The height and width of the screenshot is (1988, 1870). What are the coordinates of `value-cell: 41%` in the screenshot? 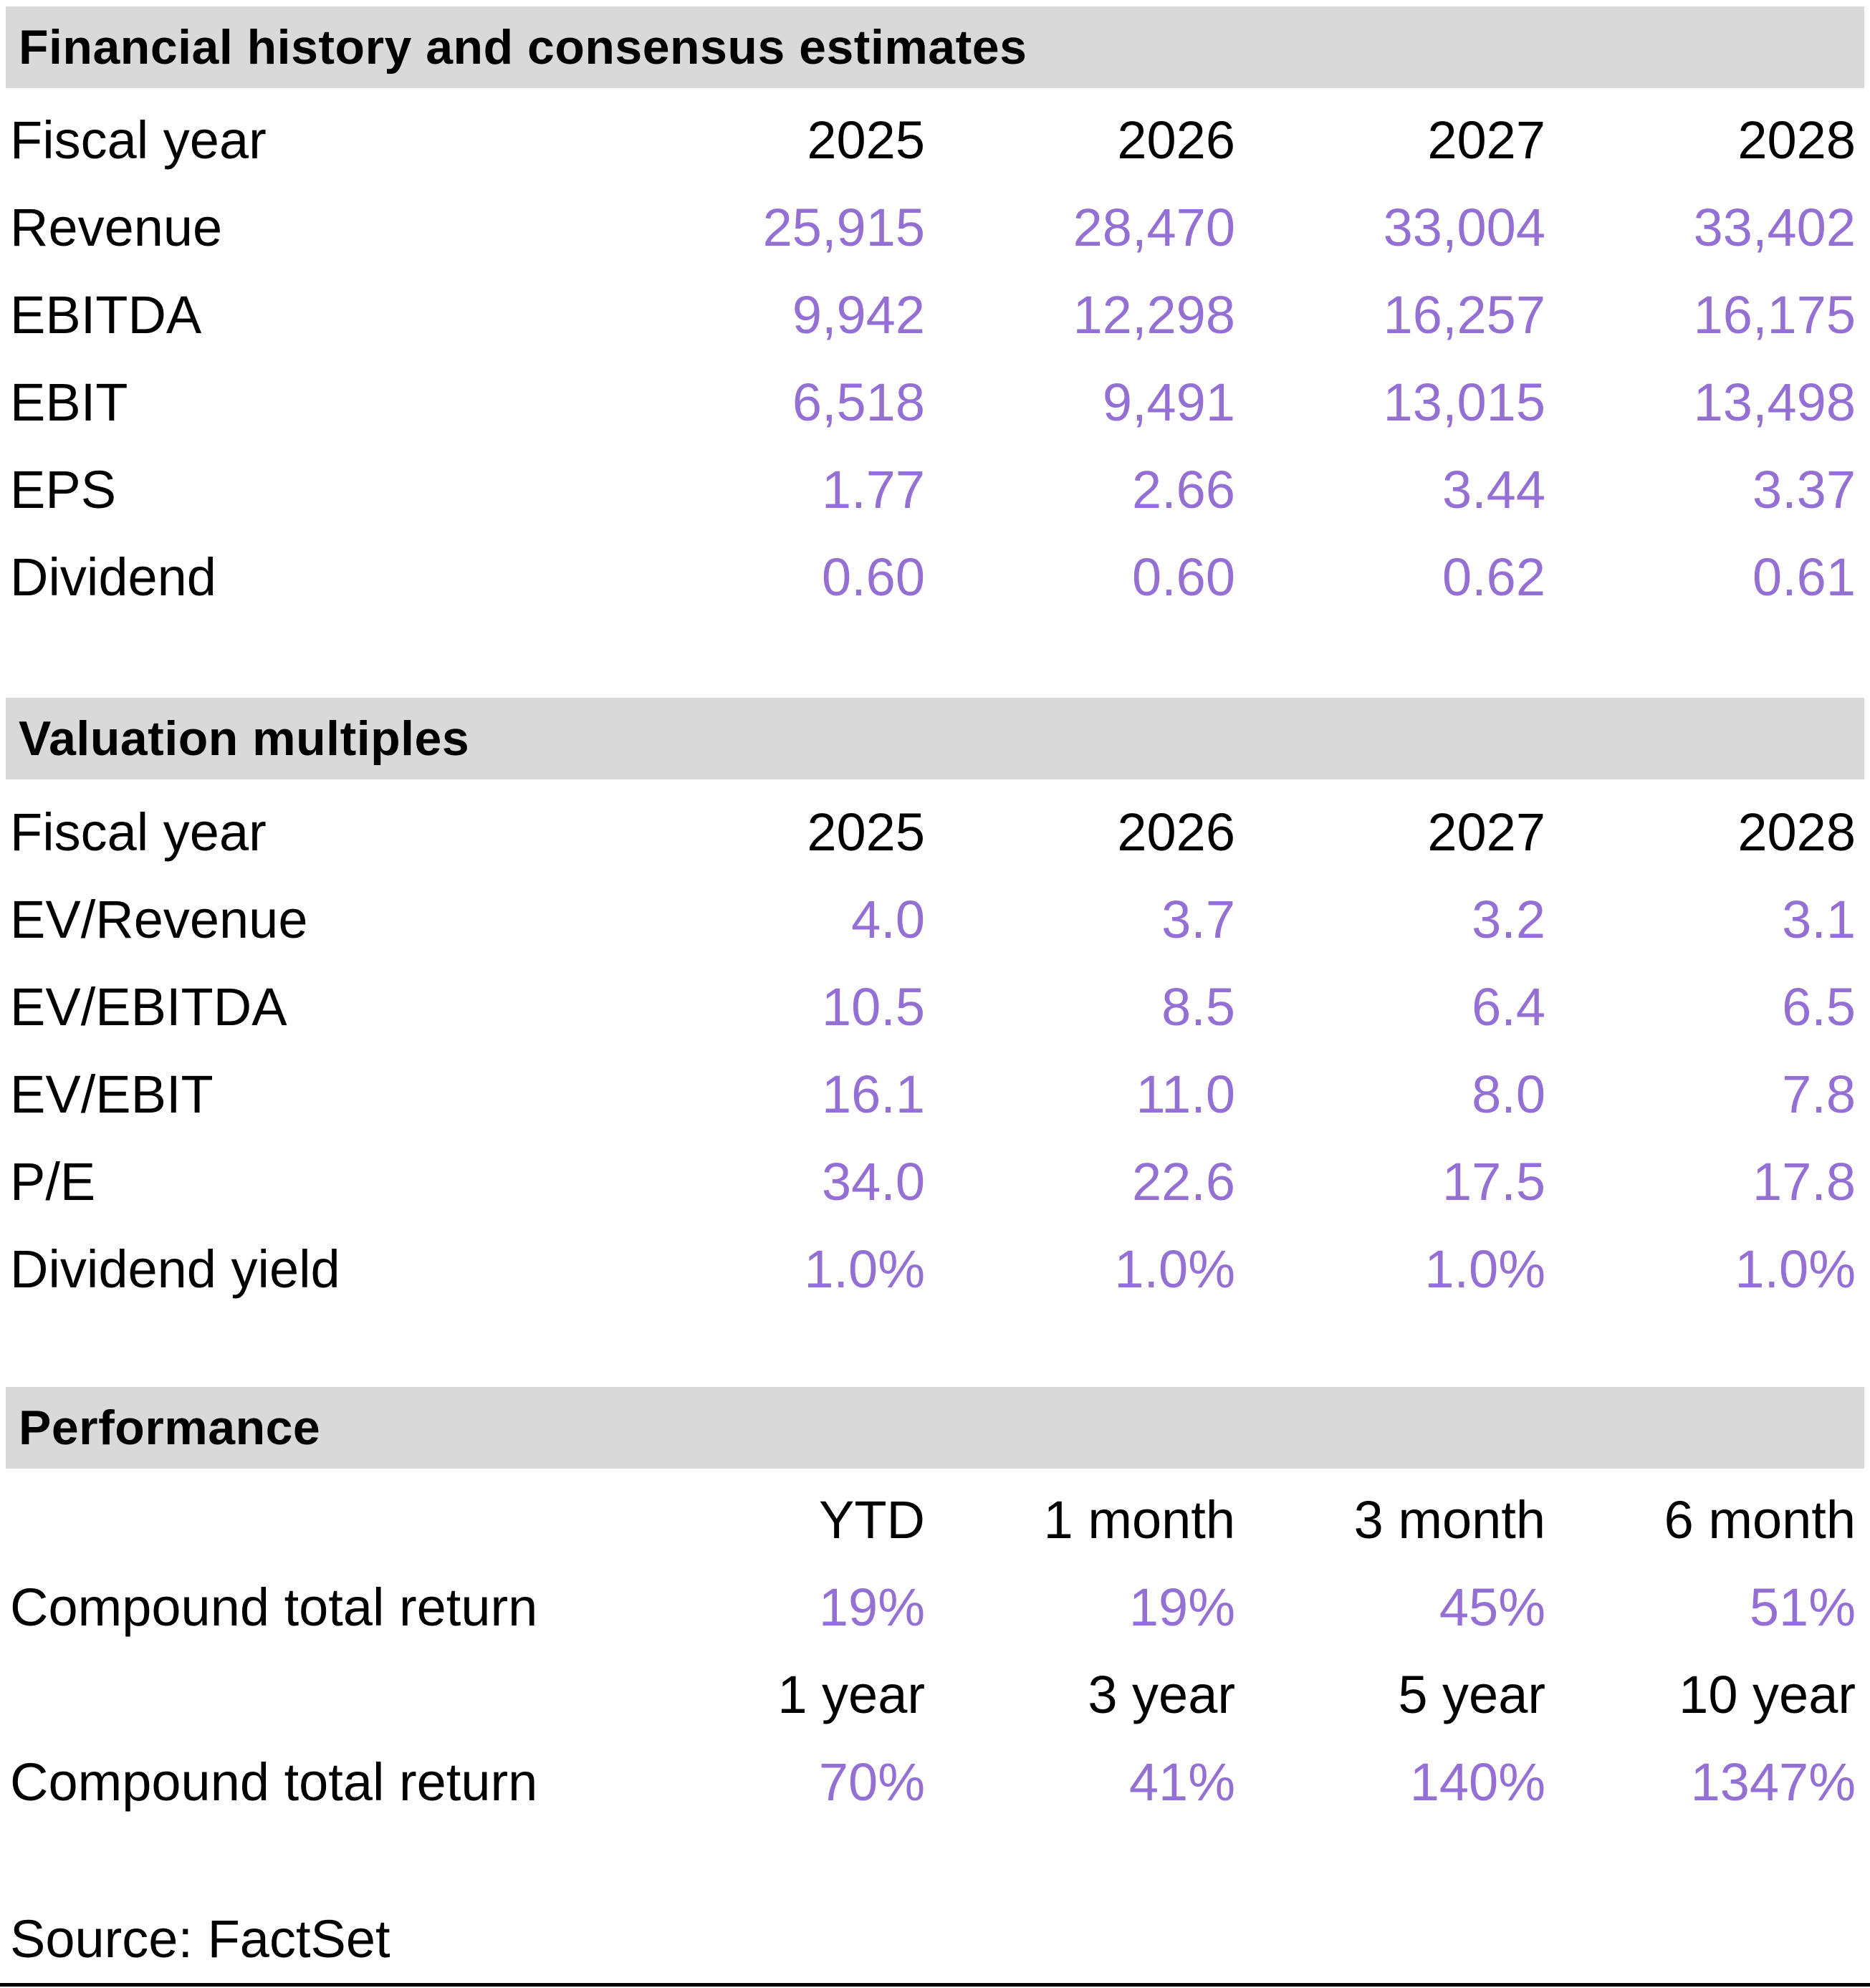 It's located at (1181, 1782).